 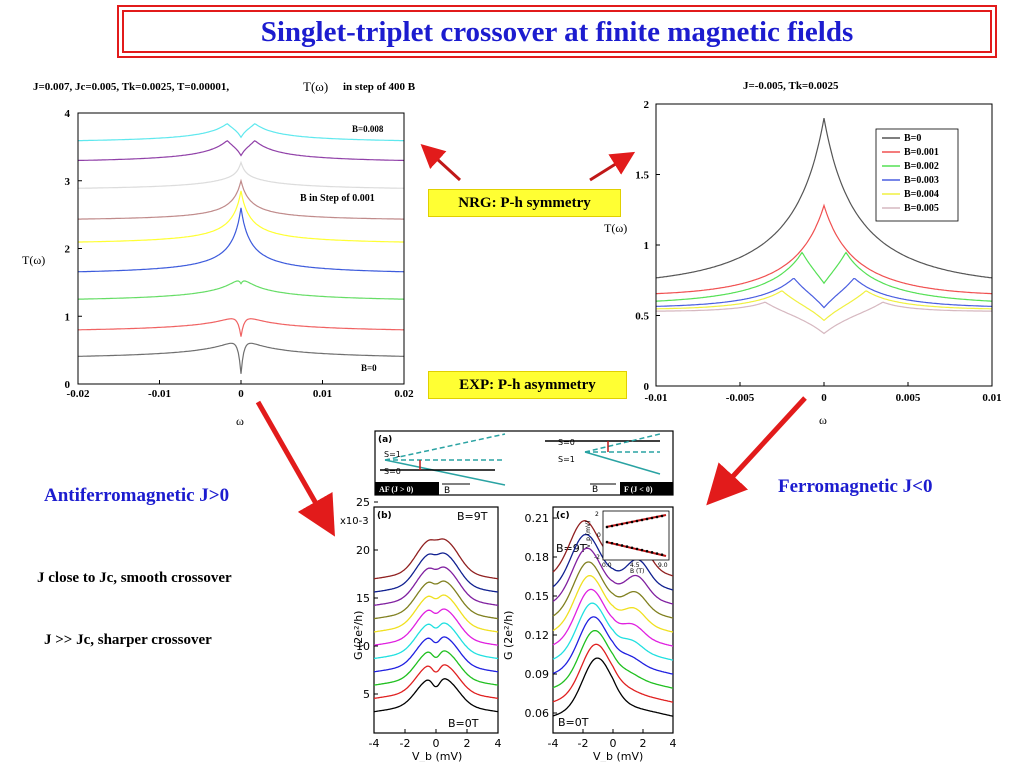 I want to click on exp-c-annot-top: B=9T, so click(x=571, y=548).